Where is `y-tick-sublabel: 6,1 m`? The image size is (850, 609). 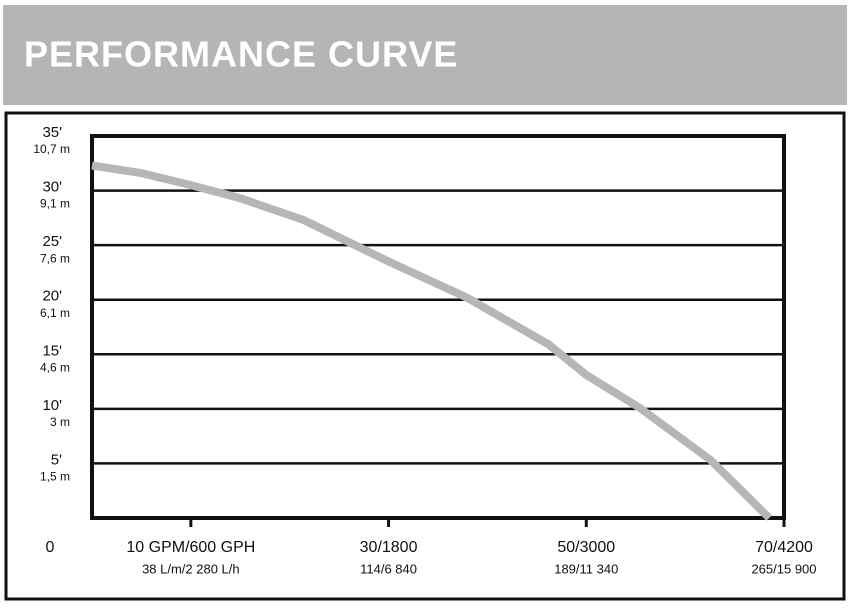 y-tick-sublabel: 6,1 m is located at coordinates (55, 313).